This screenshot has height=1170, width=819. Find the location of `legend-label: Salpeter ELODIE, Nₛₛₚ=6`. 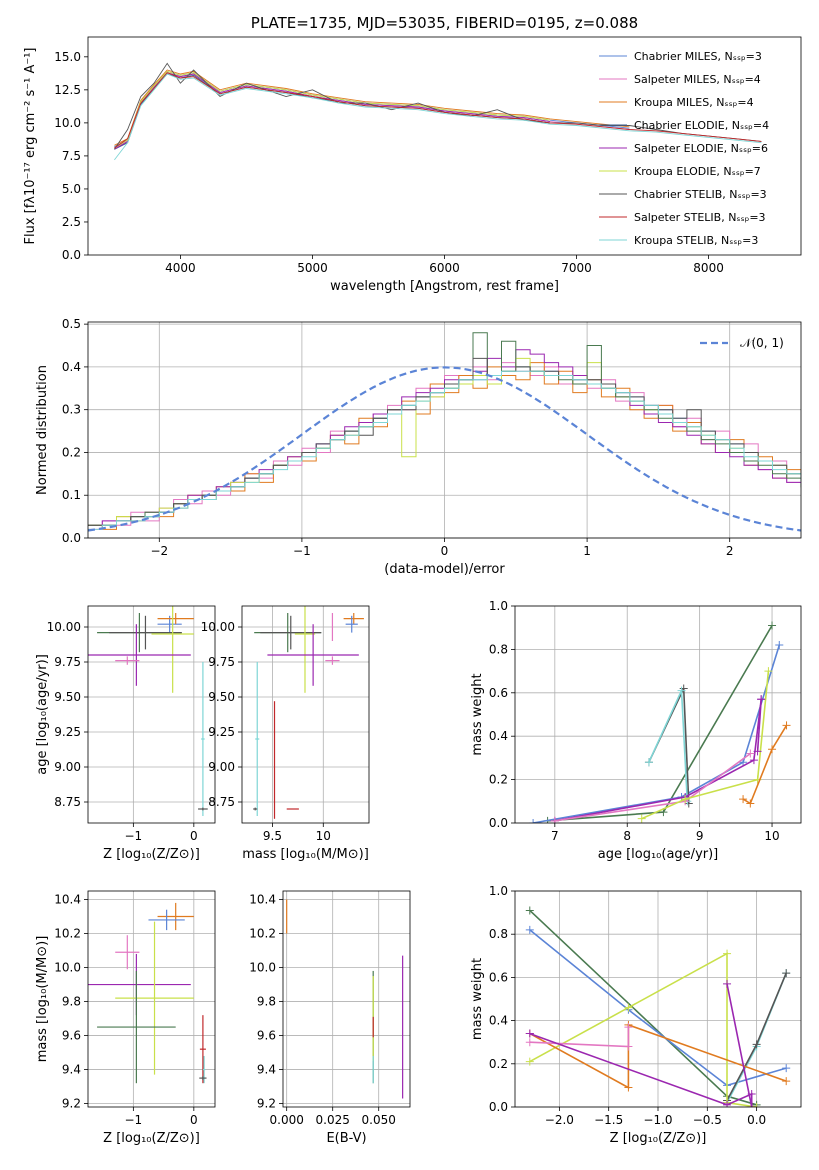

legend-label: Salpeter ELODIE, Nₛₛₚ=6 is located at coordinates (701, 148).